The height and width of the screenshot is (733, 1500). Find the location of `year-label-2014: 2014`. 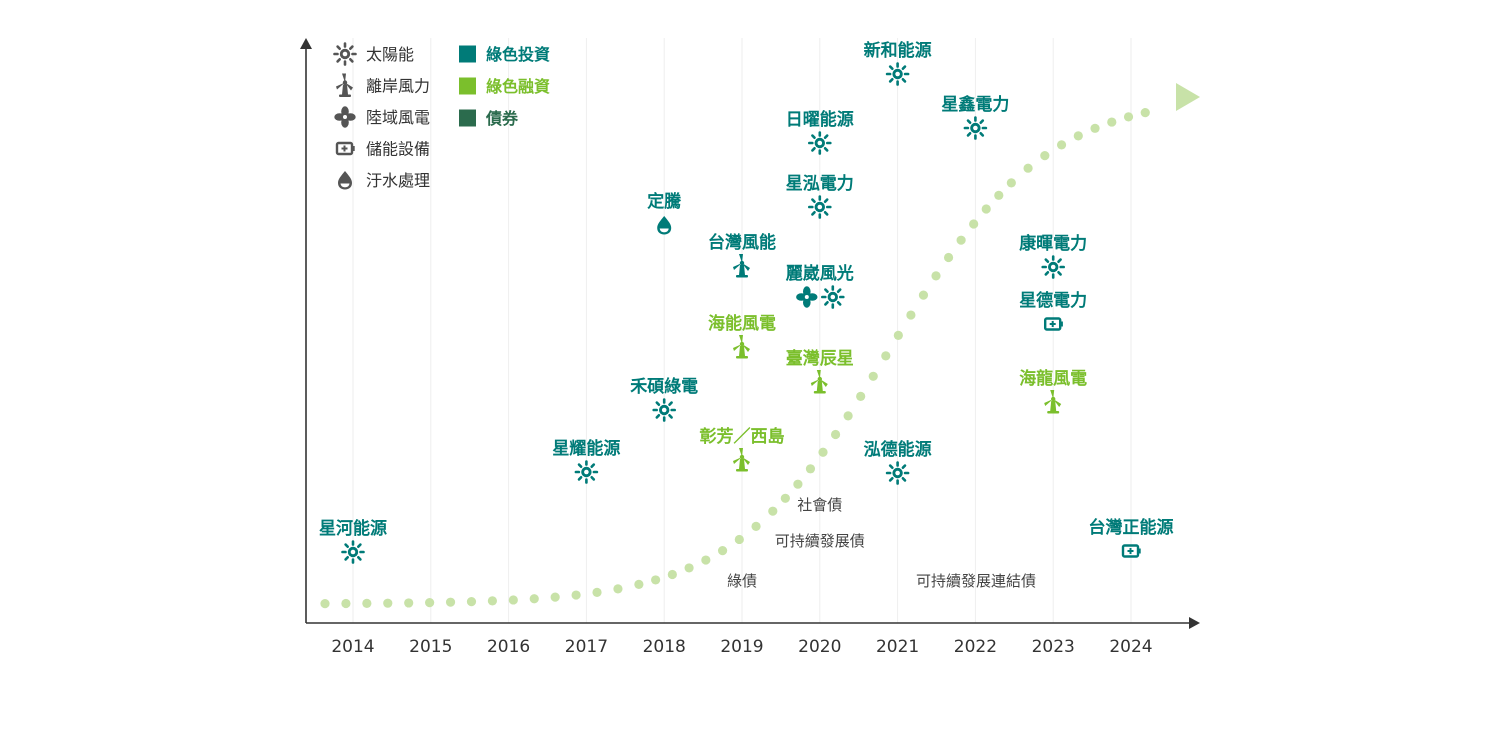

year-label-2014: 2014 is located at coordinates (352, 647).